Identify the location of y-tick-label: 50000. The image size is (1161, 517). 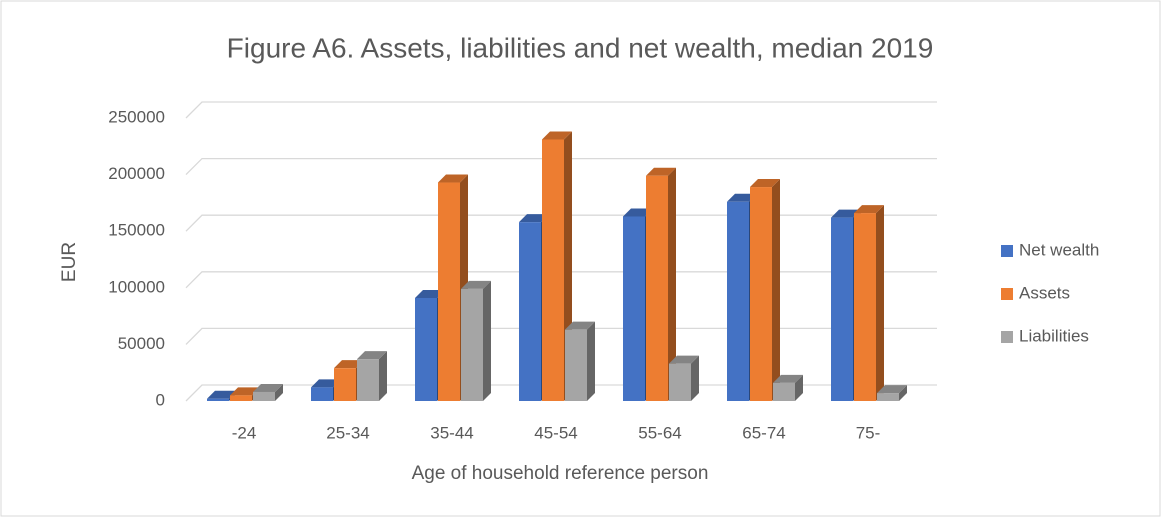
(141, 343).